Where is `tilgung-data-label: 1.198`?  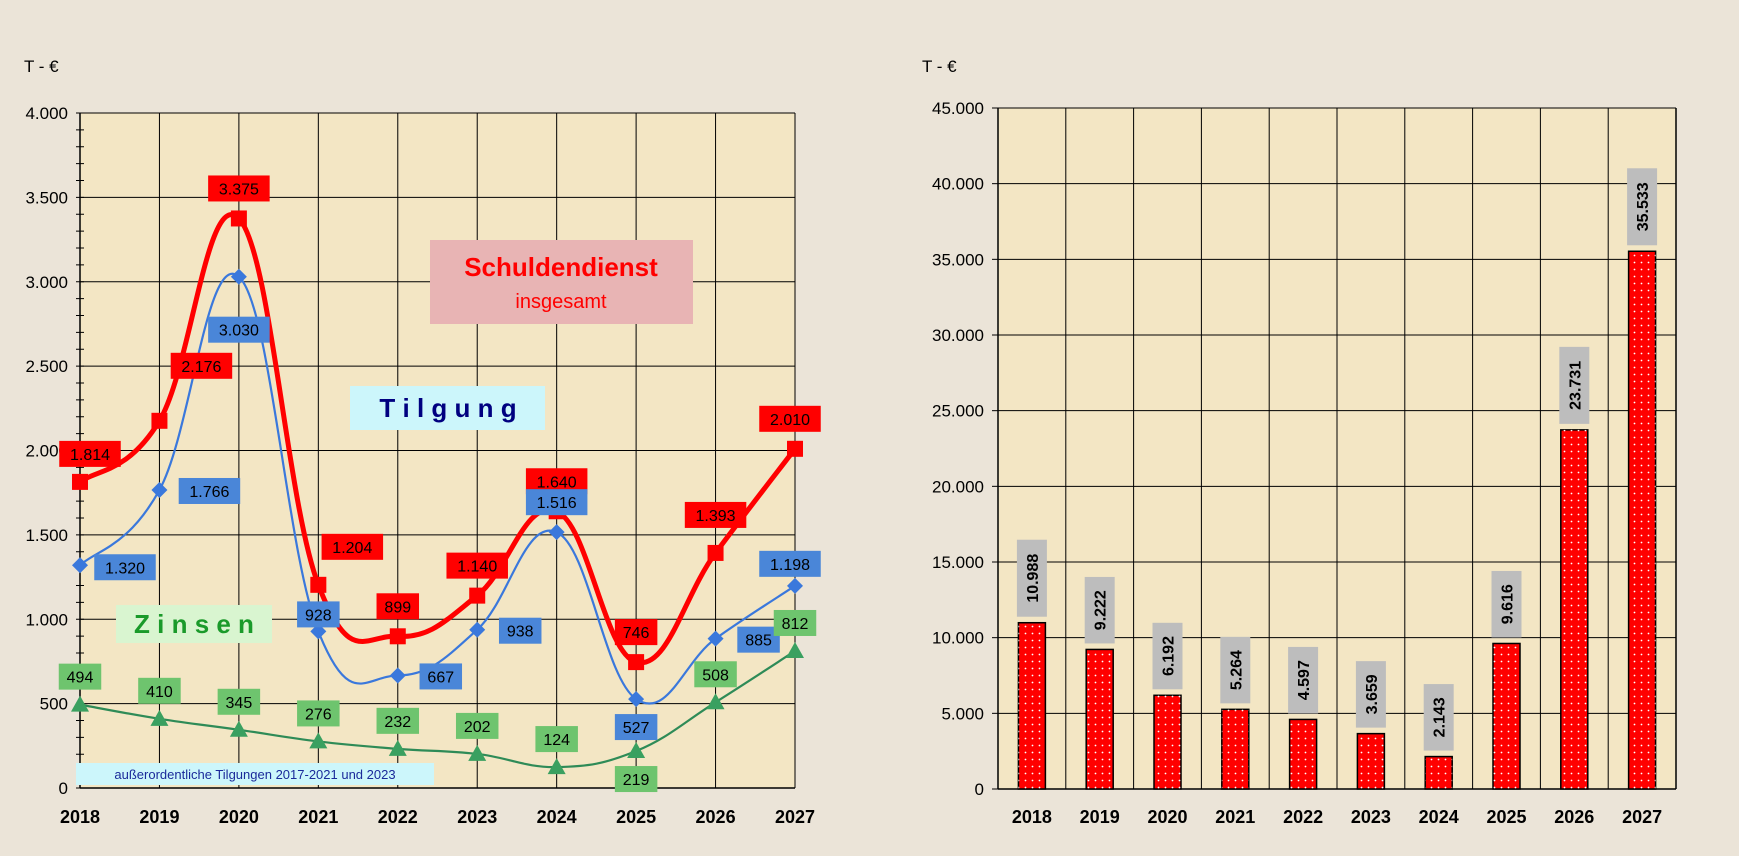 tilgung-data-label: 1.198 is located at coordinates (790, 565).